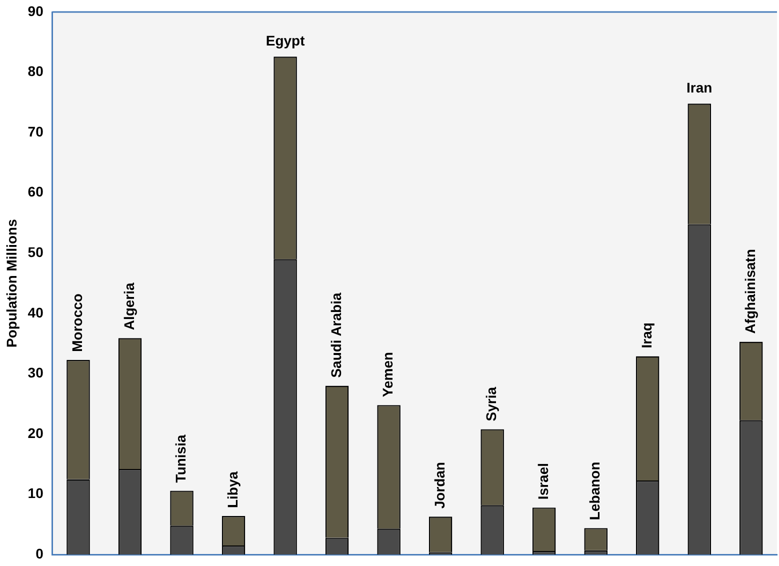 The height and width of the screenshot is (566, 779). What do you see at coordinates (36, 493) in the screenshot?
I see `y-tick-label: 10` at bounding box center [36, 493].